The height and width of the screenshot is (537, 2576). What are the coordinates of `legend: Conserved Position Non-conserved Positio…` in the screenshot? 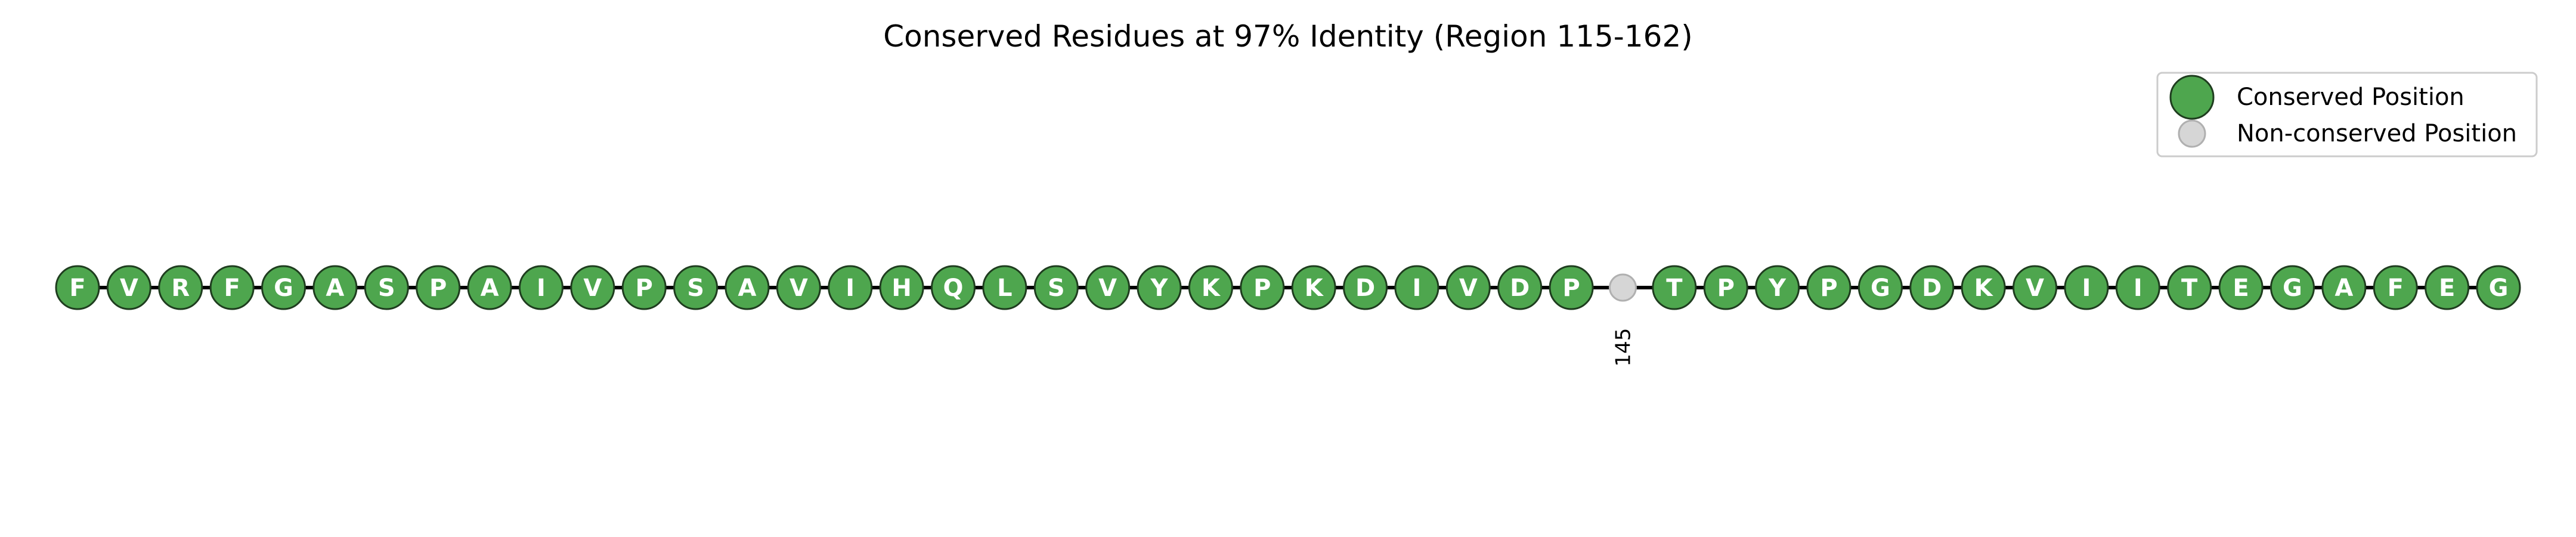 It's located at (2347, 115).